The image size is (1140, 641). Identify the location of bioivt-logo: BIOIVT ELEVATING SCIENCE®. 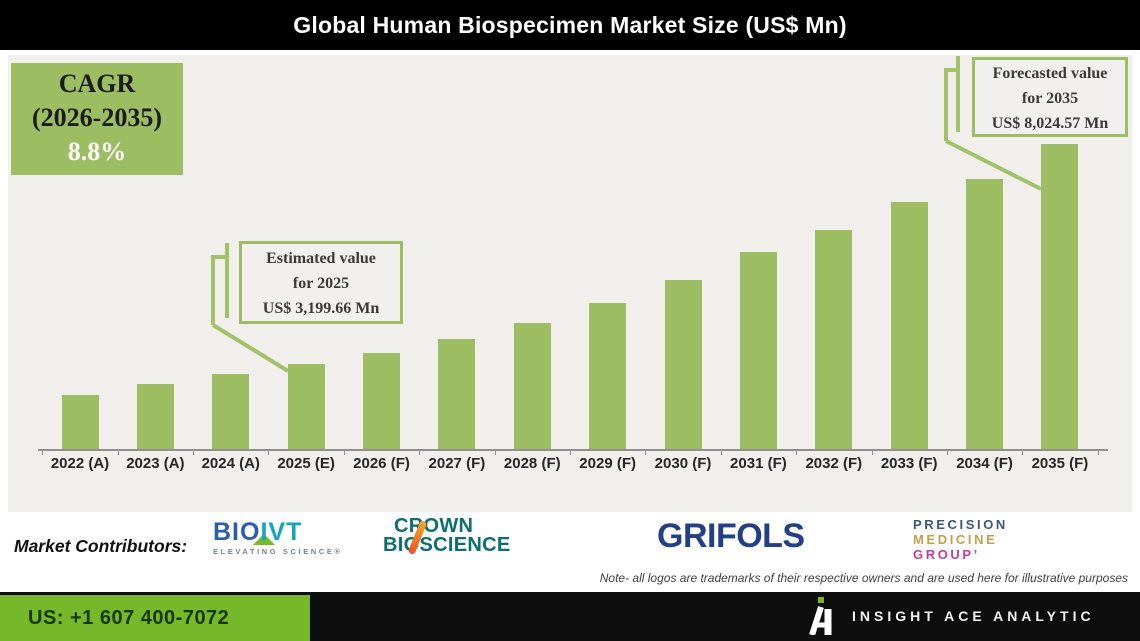
(288, 537).